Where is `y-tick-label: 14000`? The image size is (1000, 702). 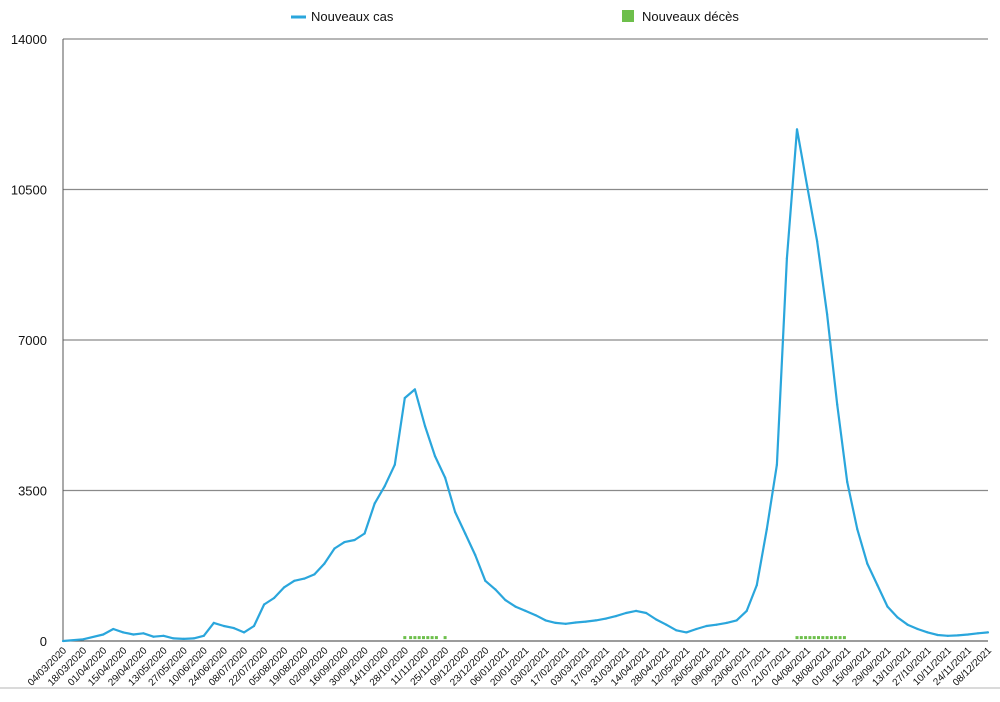 y-tick-label: 14000 is located at coordinates (29, 39).